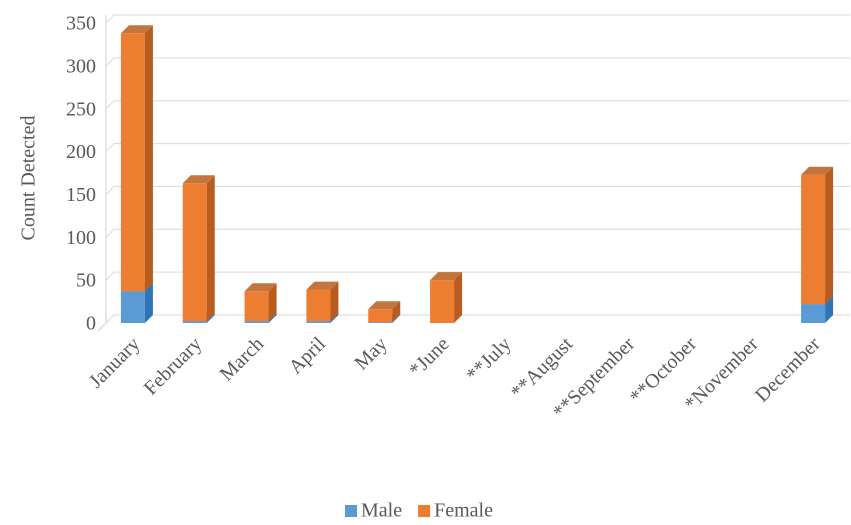 This screenshot has height=525, width=851. I want to click on y-axis-title: Count Detected, so click(29, 178).